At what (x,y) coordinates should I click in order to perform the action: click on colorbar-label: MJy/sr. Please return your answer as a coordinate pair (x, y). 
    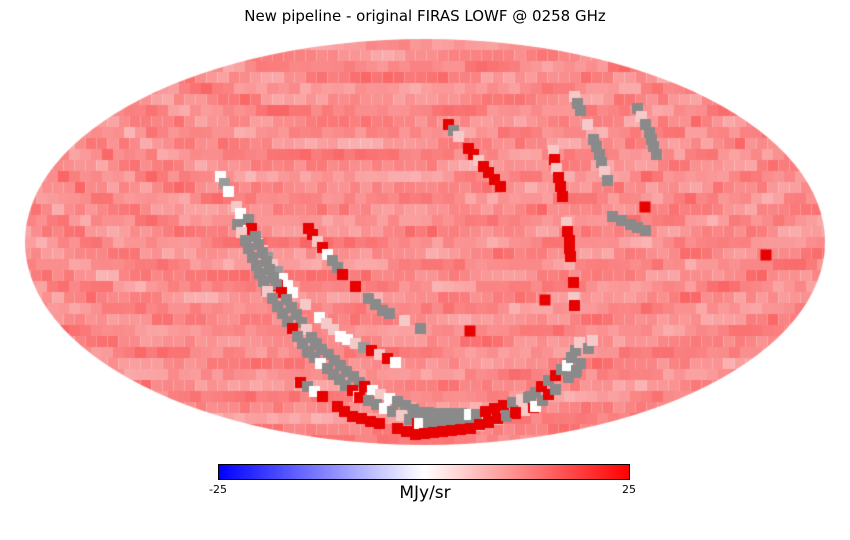
    Looking at the image, I should click on (425, 493).